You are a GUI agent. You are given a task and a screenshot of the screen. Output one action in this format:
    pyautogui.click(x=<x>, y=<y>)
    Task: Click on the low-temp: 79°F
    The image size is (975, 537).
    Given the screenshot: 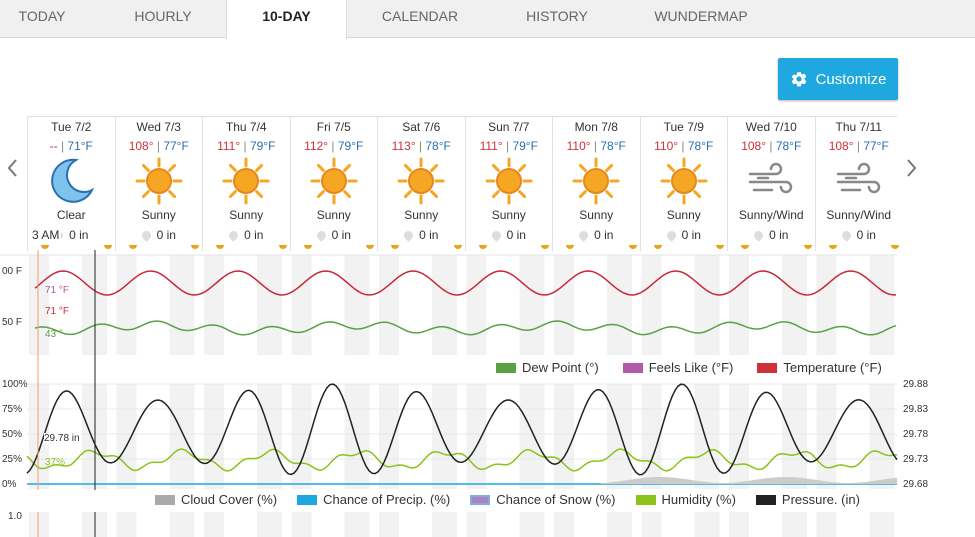 What is the action you would take?
    pyautogui.click(x=262, y=146)
    